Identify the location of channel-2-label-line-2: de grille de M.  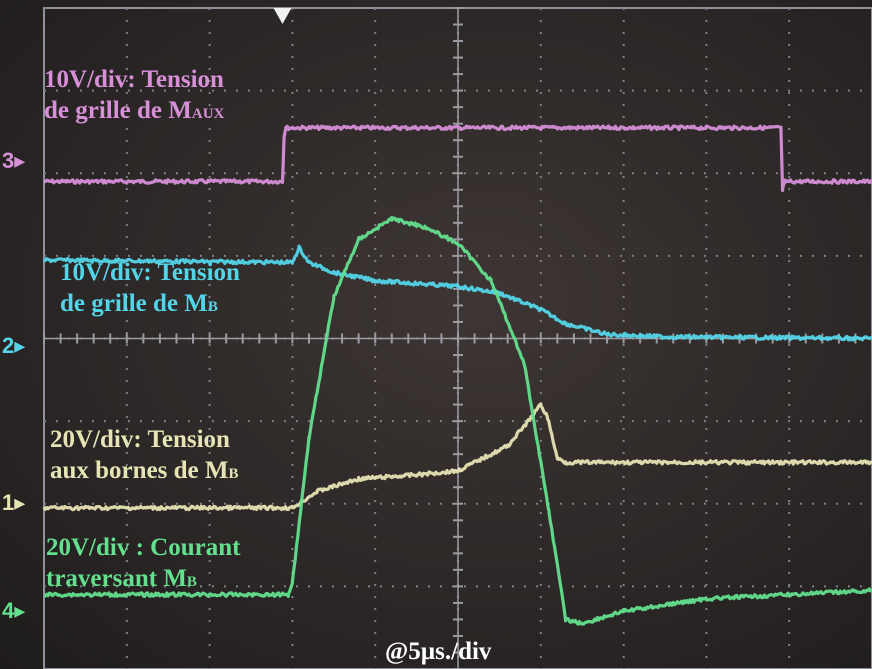
(134, 303).